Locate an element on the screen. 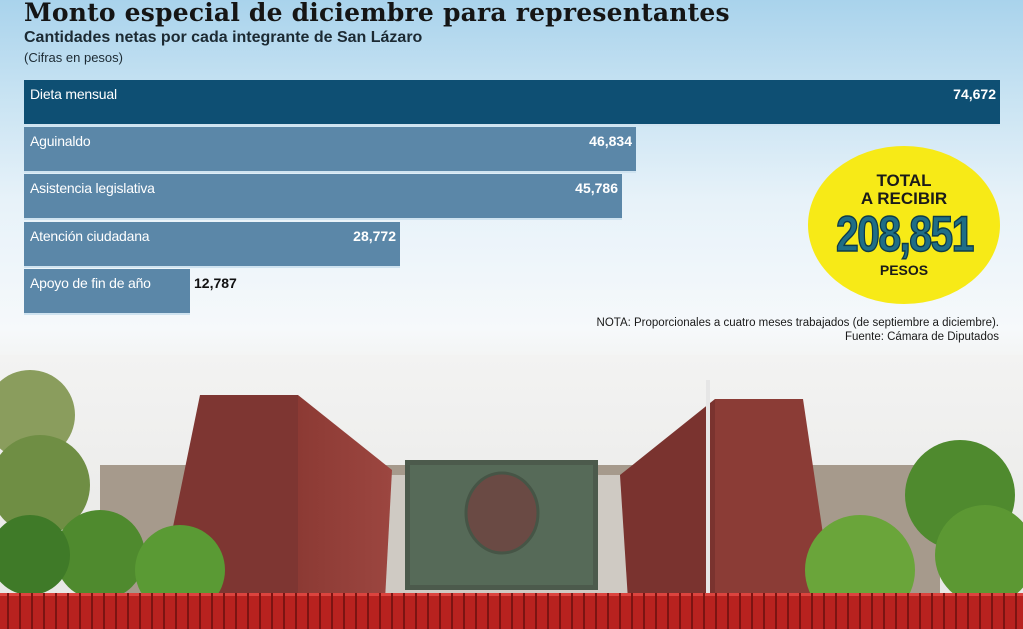  bar-dieta-mensual: Dieta mensual 74,672 is located at coordinates (512, 103).